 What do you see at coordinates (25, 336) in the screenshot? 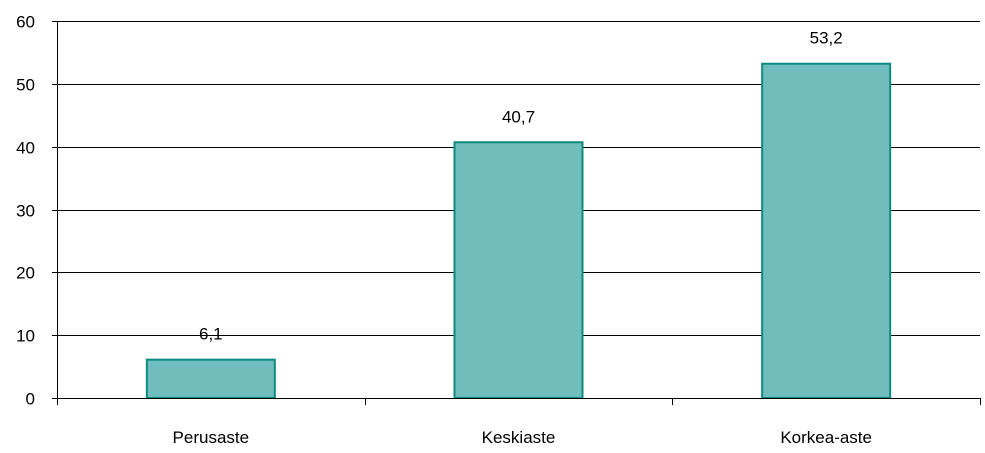
I see `y-tick-label: 10` at bounding box center [25, 336].